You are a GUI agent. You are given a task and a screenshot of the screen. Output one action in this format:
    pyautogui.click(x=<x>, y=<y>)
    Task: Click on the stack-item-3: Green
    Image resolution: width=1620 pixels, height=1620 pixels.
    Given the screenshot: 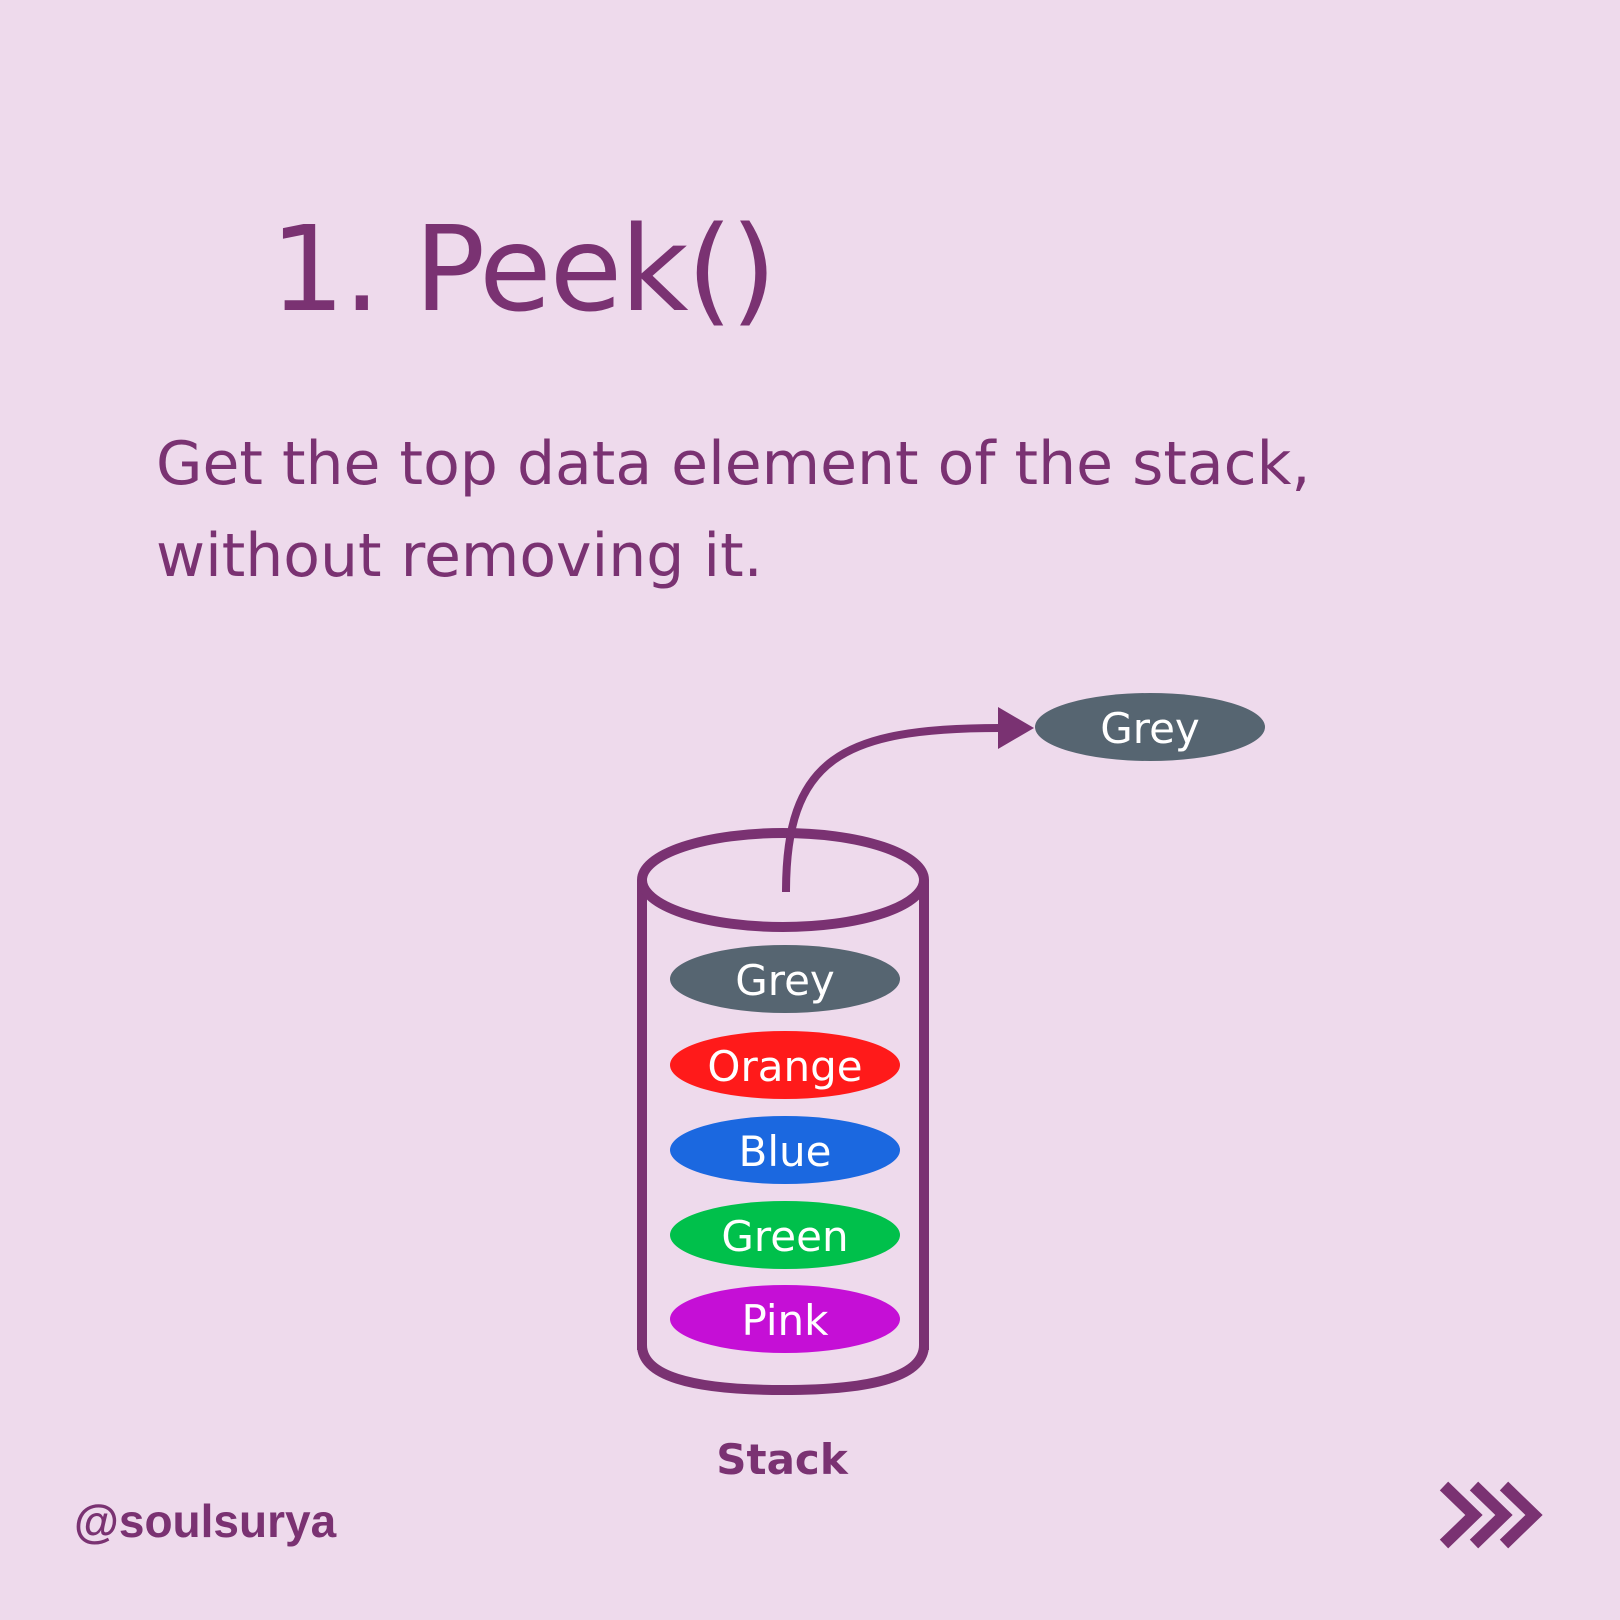 What is the action you would take?
    pyautogui.click(x=785, y=1235)
    